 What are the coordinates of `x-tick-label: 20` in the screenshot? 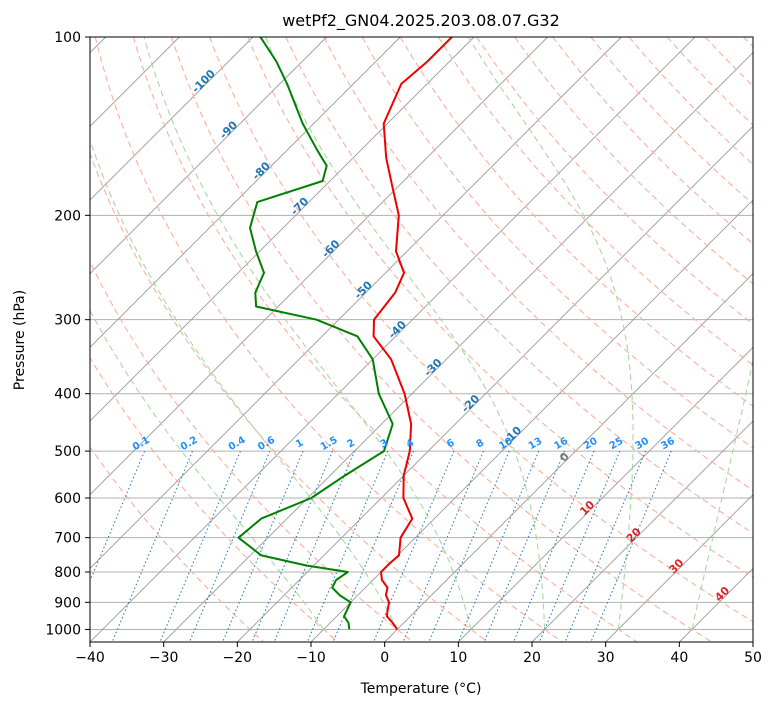 It's located at (532, 658).